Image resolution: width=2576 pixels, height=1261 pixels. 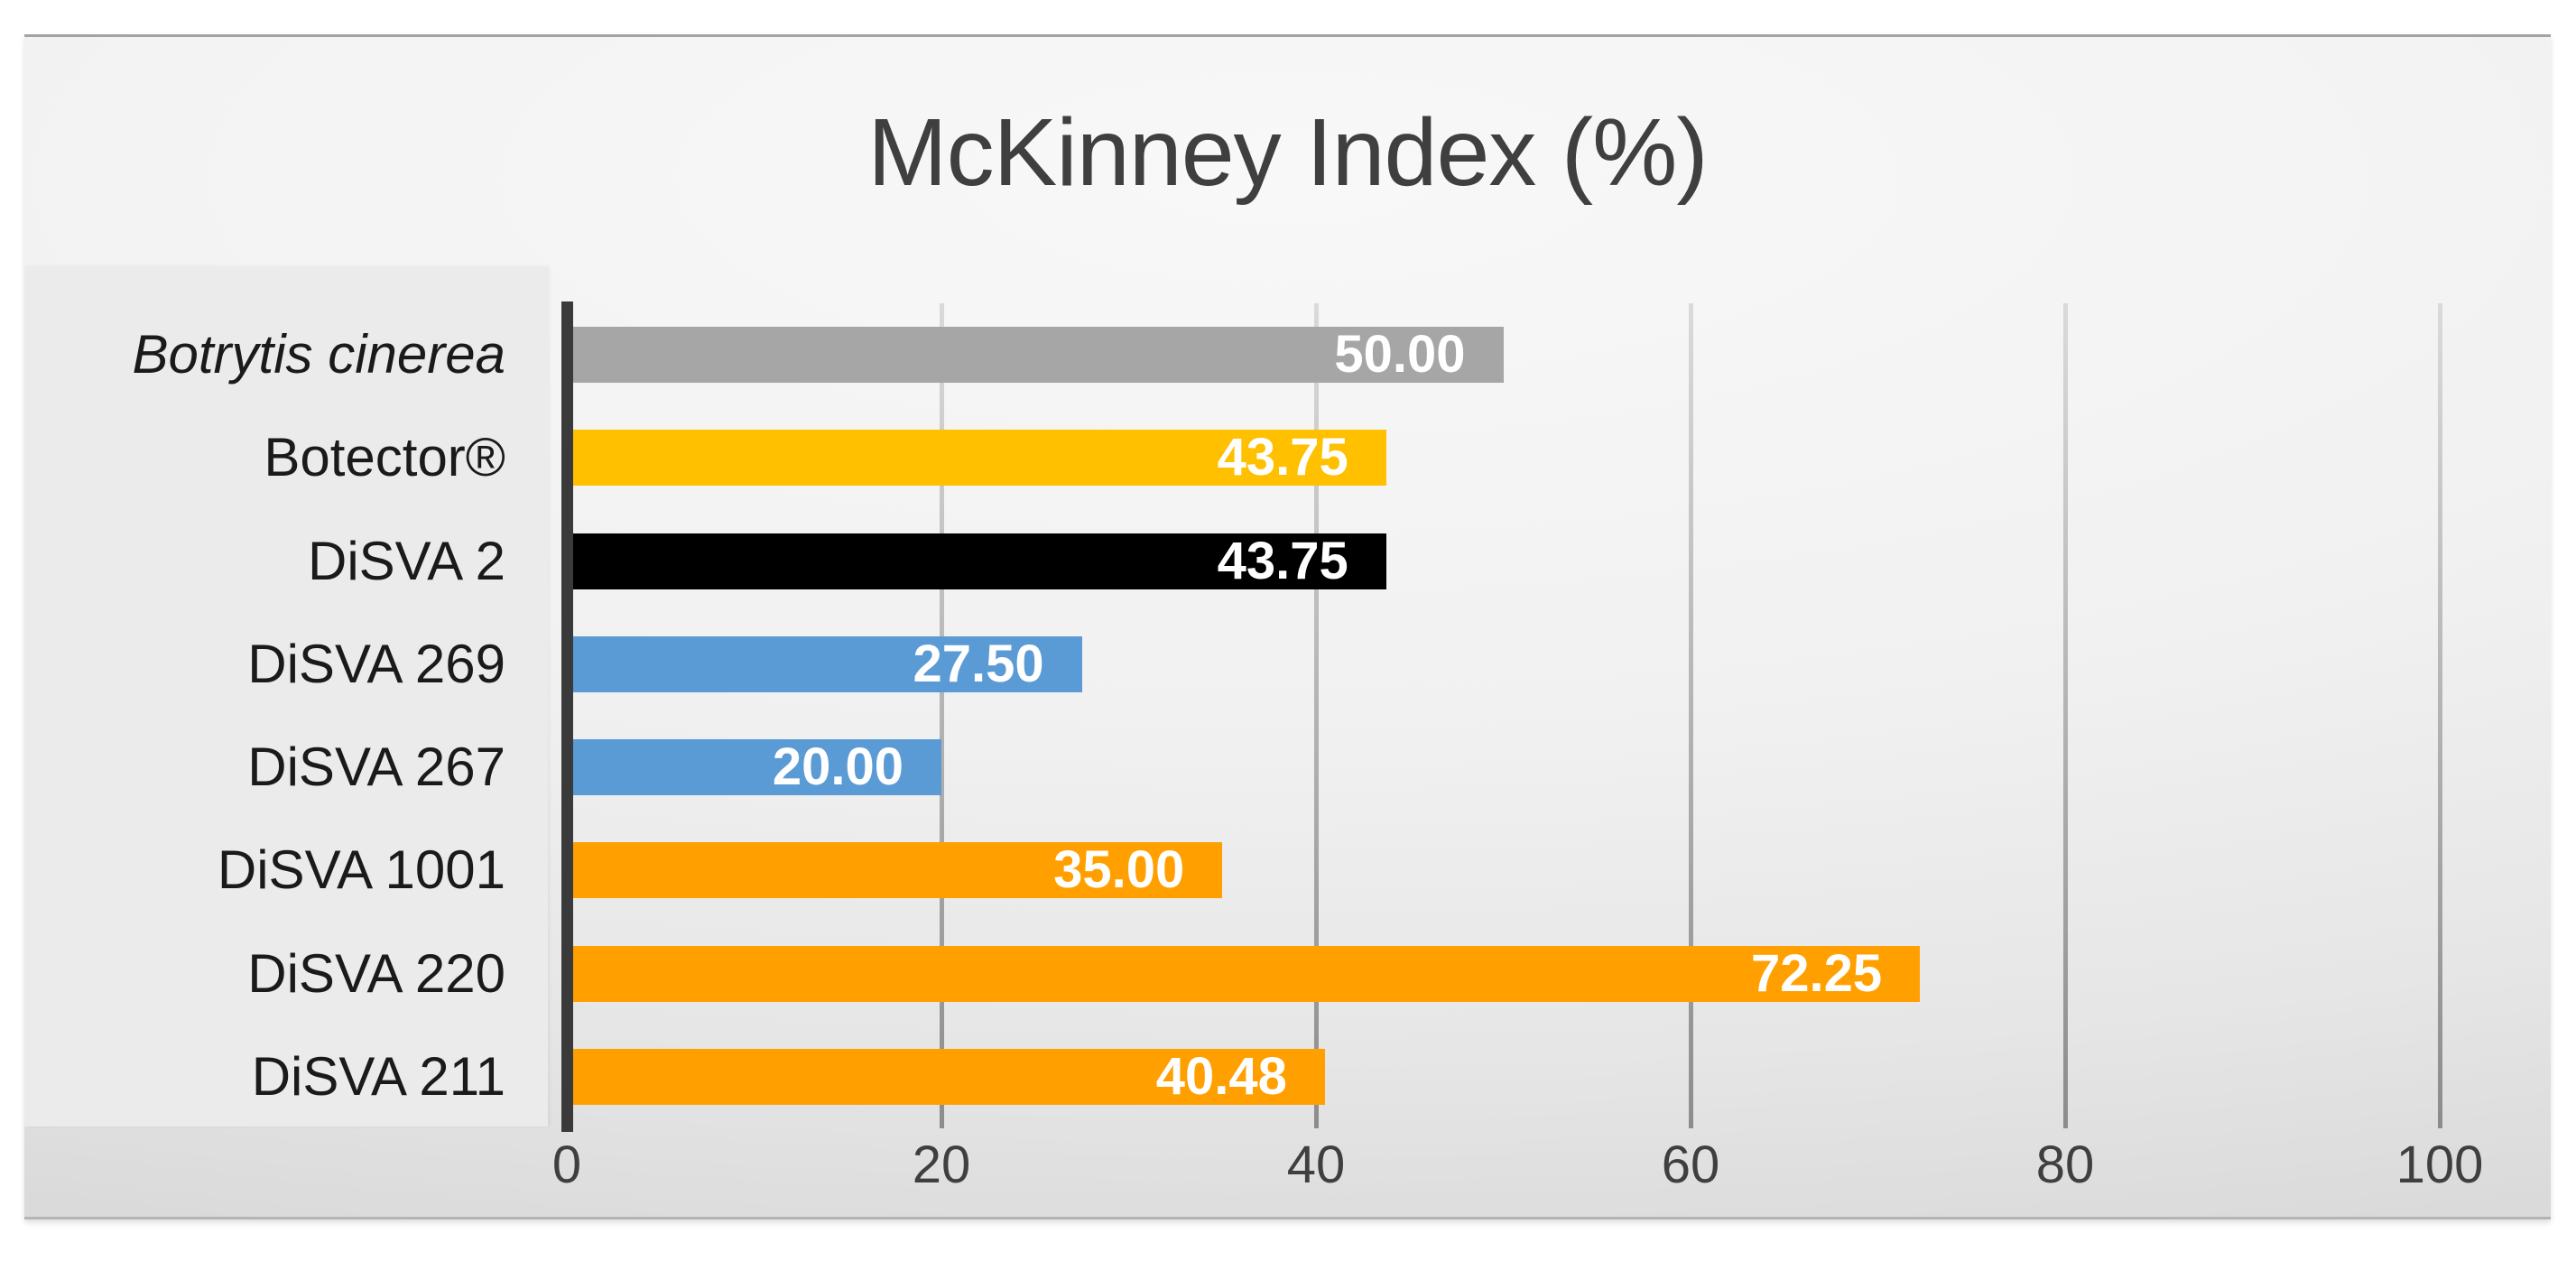 What do you see at coordinates (898, 870) in the screenshot?
I see `bar: 35.00` at bounding box center [898, 870].